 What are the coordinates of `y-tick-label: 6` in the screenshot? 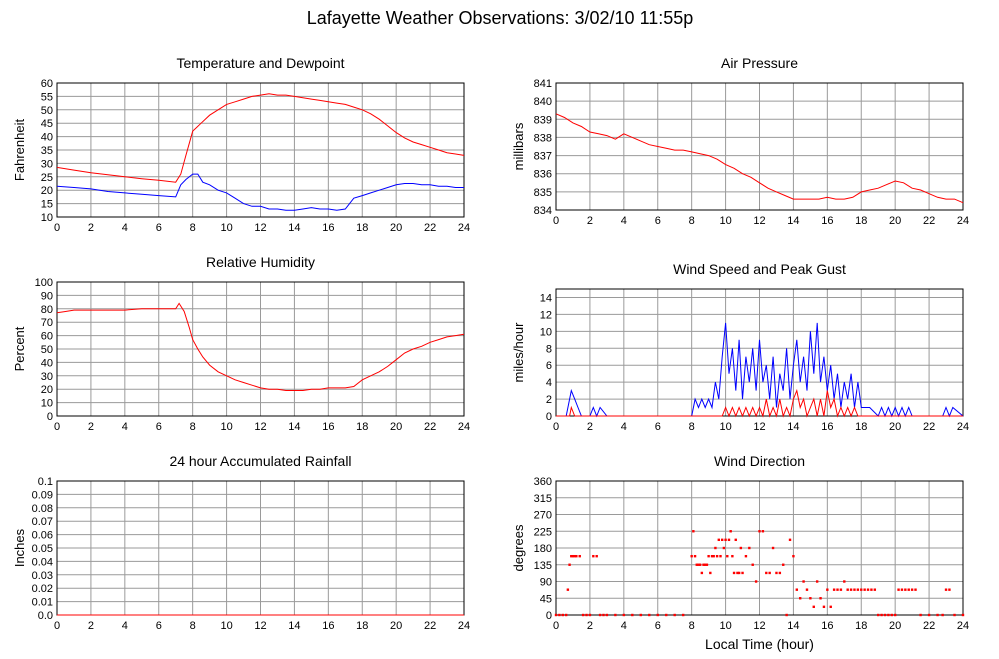 It's located at (549, 366).